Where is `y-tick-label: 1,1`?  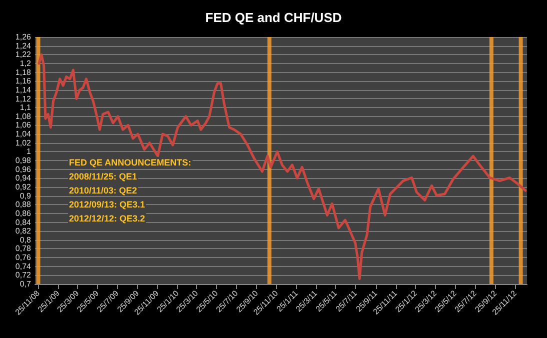 y-tick-label: 1,1 is located at coordinates (26, 107).